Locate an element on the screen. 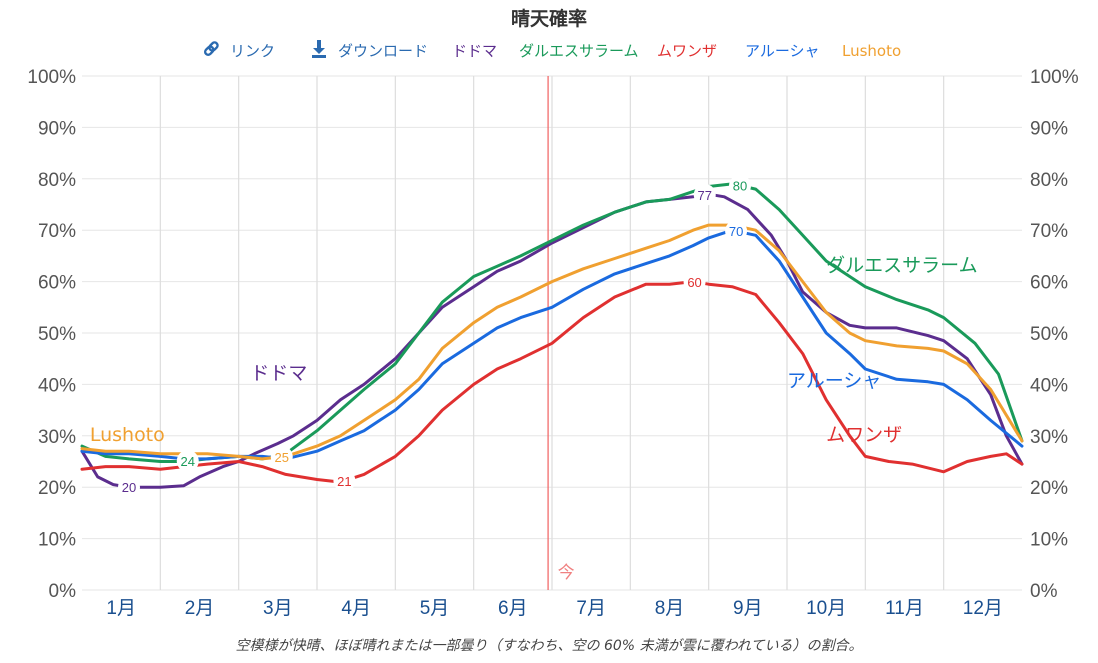 This screenshot has width=1098, height=663. y-tick-label-left: 80% is located at coordinates (57, 180).